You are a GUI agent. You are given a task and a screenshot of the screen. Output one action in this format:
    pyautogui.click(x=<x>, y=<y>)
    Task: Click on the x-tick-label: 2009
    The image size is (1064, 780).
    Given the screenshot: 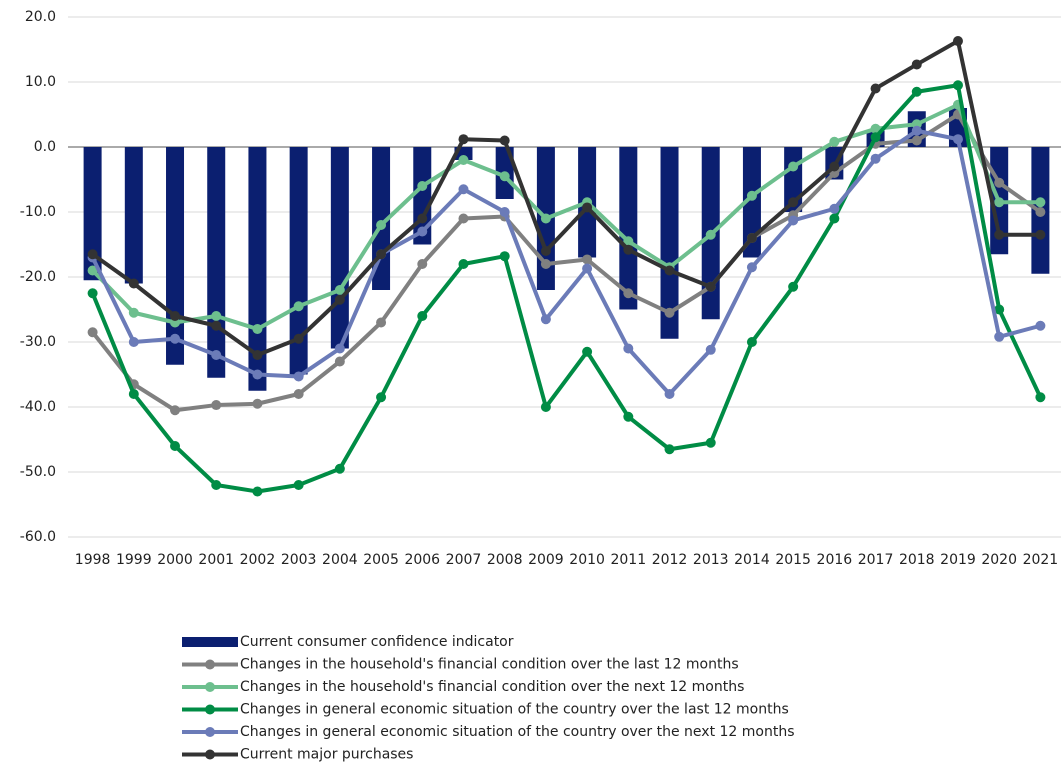 What is the action you would take?
    pyautogui.click(x=546, y=560)
    